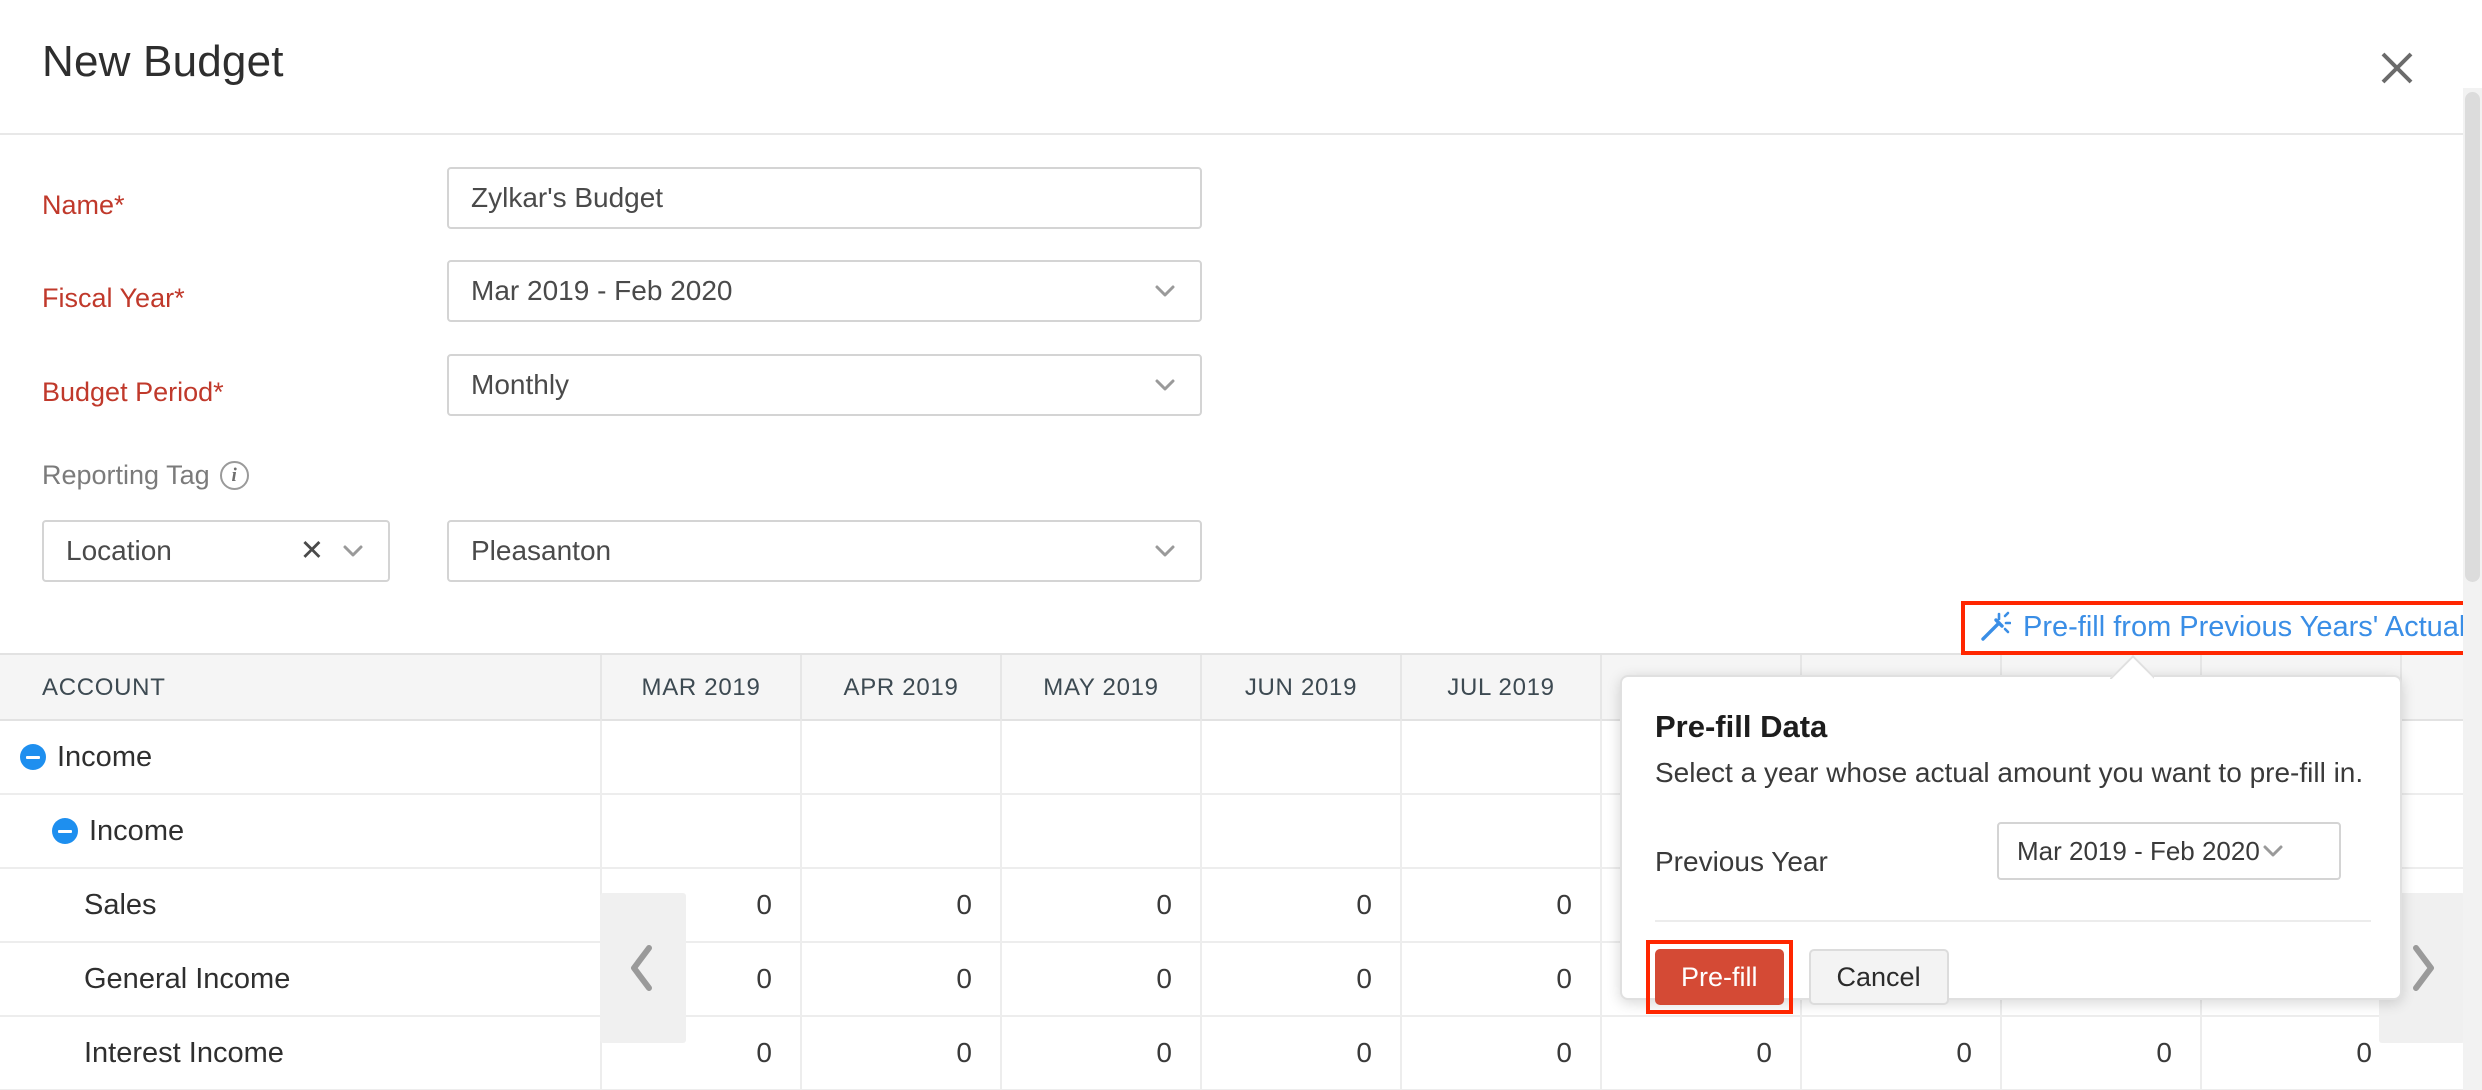  I want to click on column-header-month: MAY 2019, so click(1100, 688).